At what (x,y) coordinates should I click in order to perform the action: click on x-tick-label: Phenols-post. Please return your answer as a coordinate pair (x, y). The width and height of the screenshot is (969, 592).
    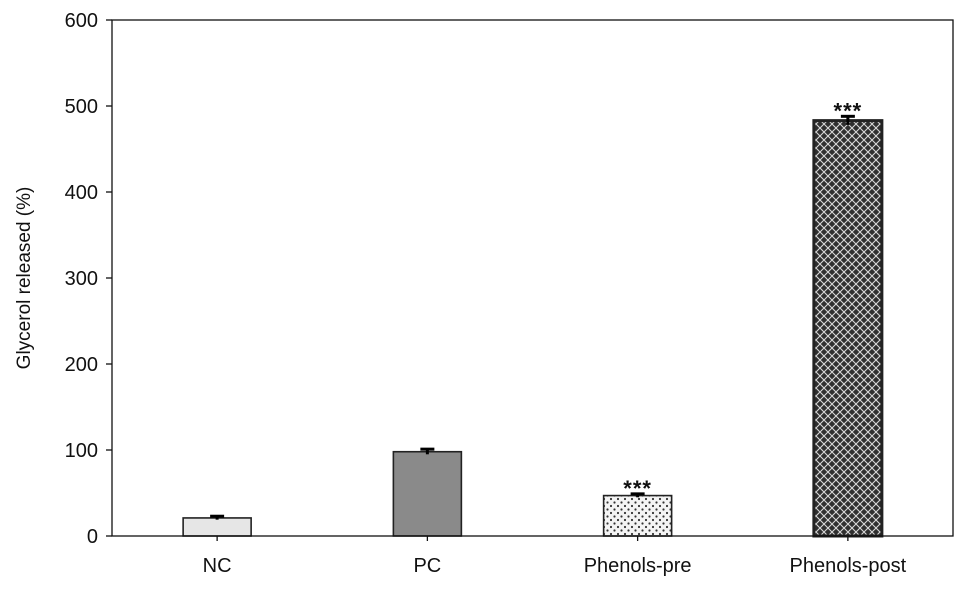
    Looking at the image, I should click on (848, 566).